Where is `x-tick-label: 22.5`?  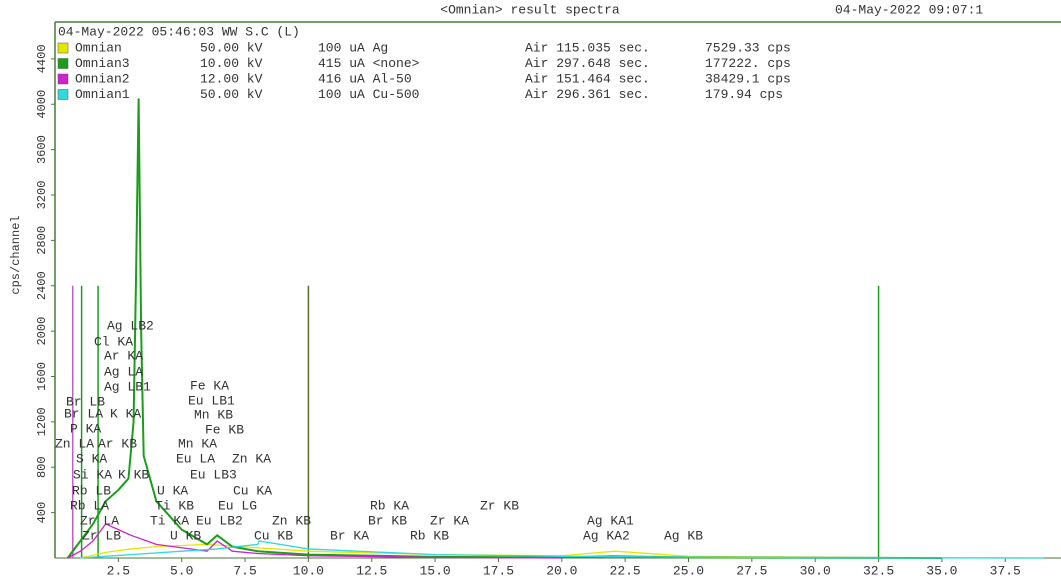
x-tick-label: 22.5 is located at coordinates (625, 570).